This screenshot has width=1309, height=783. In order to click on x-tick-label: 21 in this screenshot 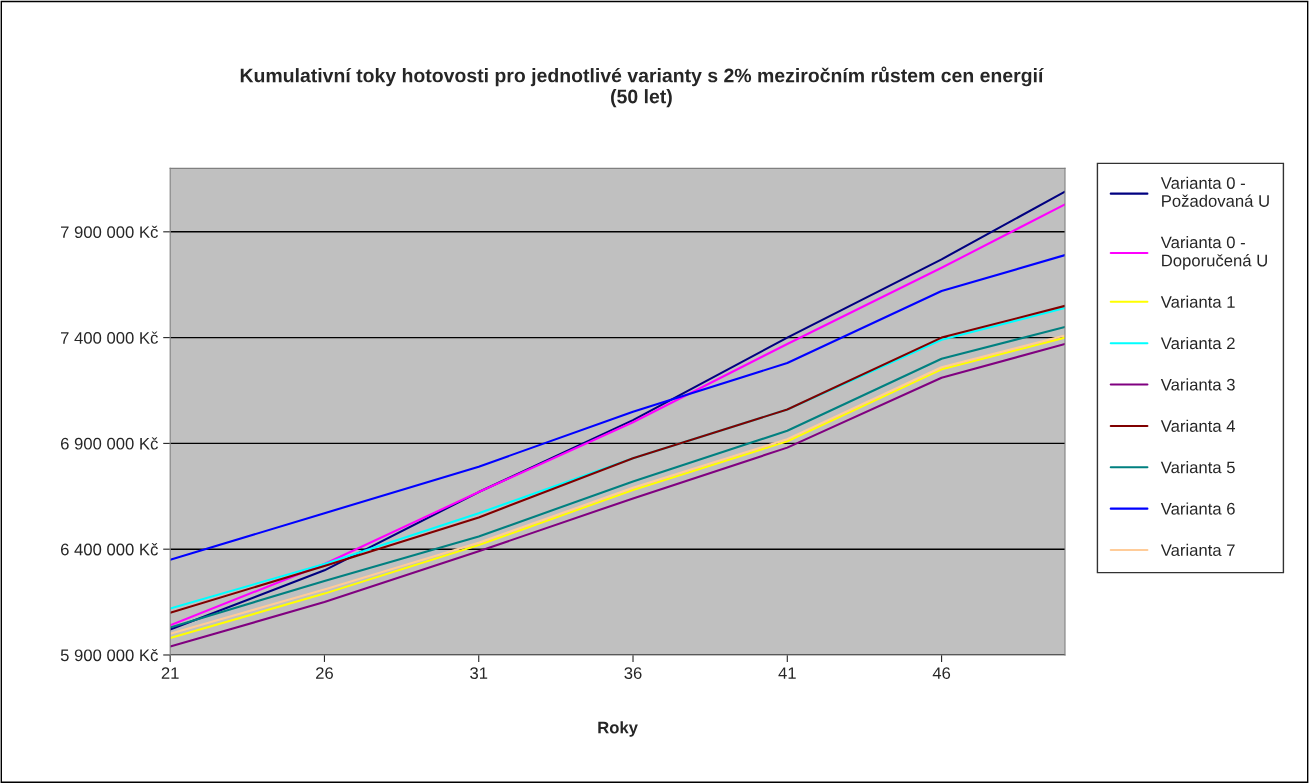, I will do `click(170, 673)`.